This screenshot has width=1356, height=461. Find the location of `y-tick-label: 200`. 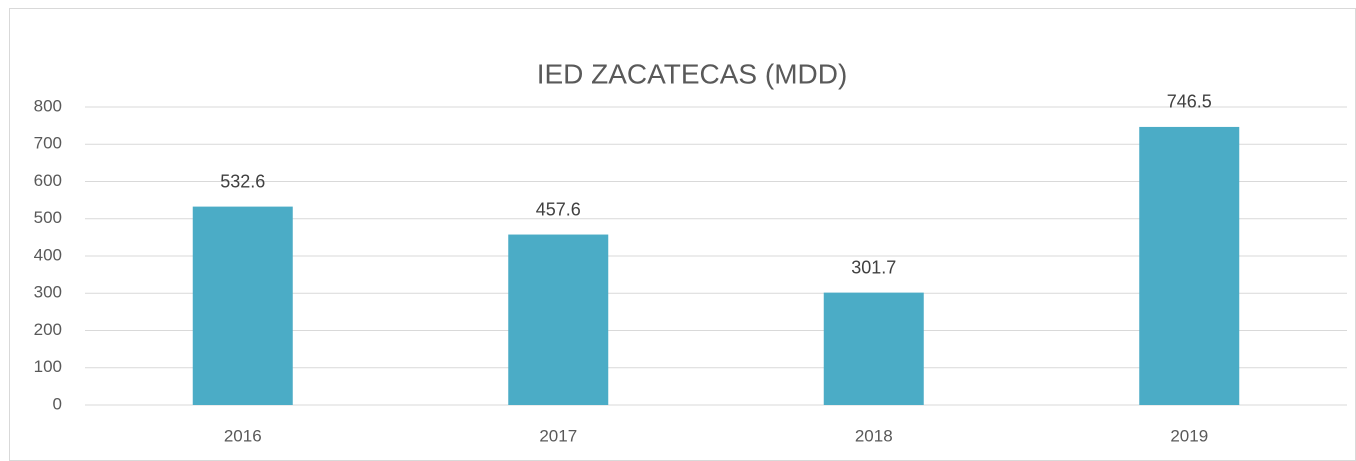

y-tick-label: 200 is located at coordinates (48, 329).